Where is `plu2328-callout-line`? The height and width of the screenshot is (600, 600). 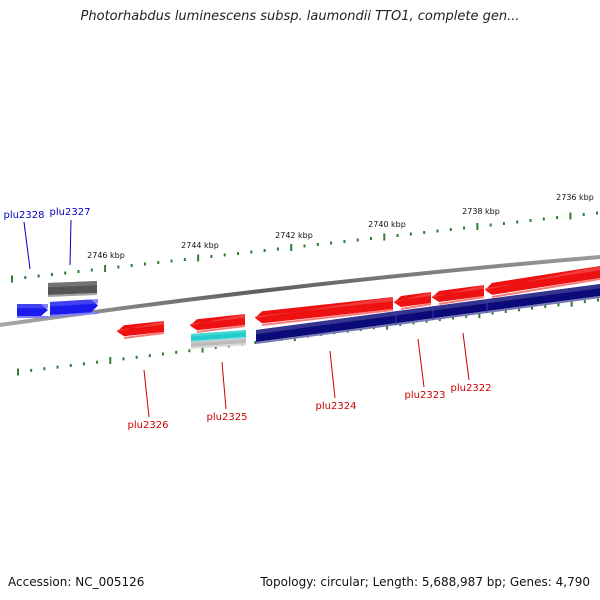
plu2328-callout-line is located at coordinates (27, 245).